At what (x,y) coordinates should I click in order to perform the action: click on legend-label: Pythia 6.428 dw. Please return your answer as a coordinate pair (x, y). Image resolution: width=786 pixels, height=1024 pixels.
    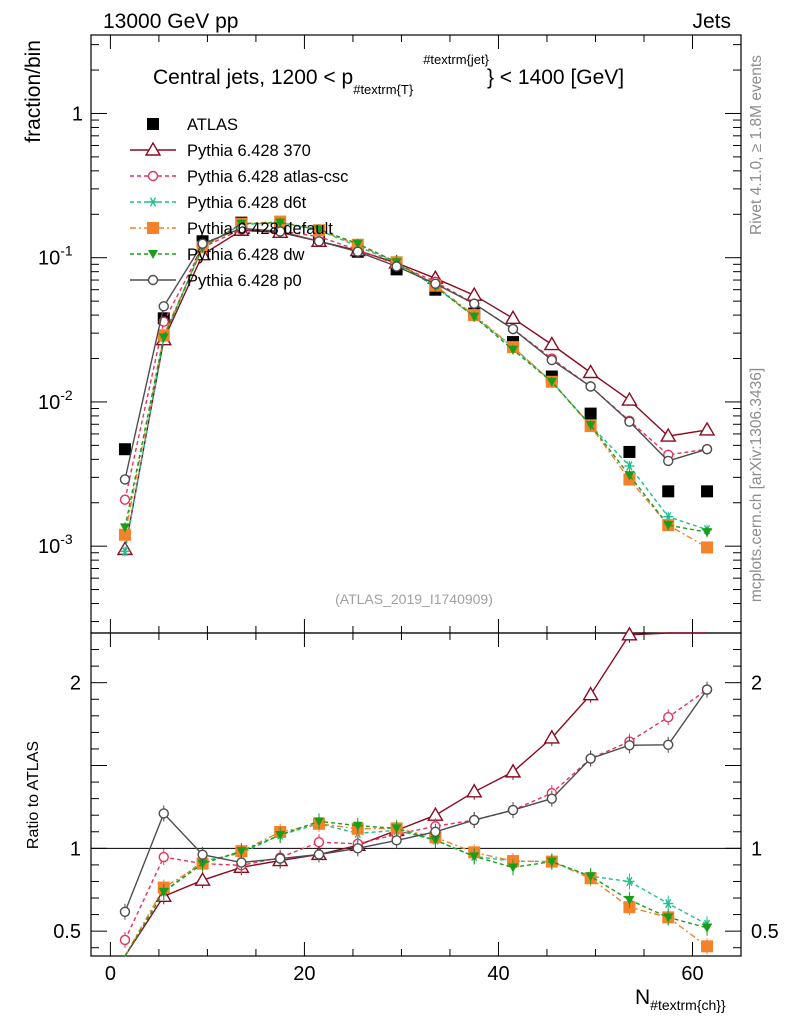
    Looking at the image, I should click on (245, 255).